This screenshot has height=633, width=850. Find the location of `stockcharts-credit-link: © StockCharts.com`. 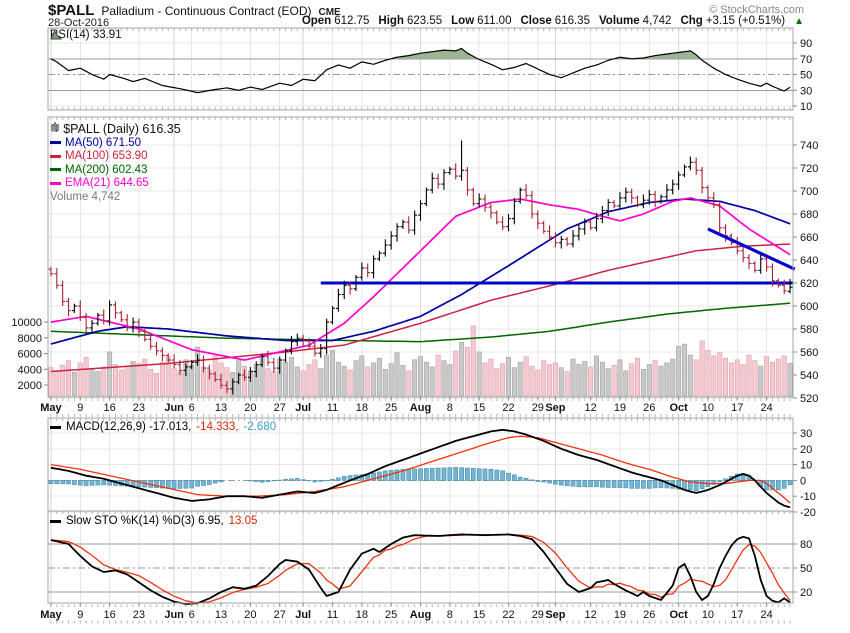

stockcharts-credit-link: © StockCharts.com is located at coordinates (756, 10).